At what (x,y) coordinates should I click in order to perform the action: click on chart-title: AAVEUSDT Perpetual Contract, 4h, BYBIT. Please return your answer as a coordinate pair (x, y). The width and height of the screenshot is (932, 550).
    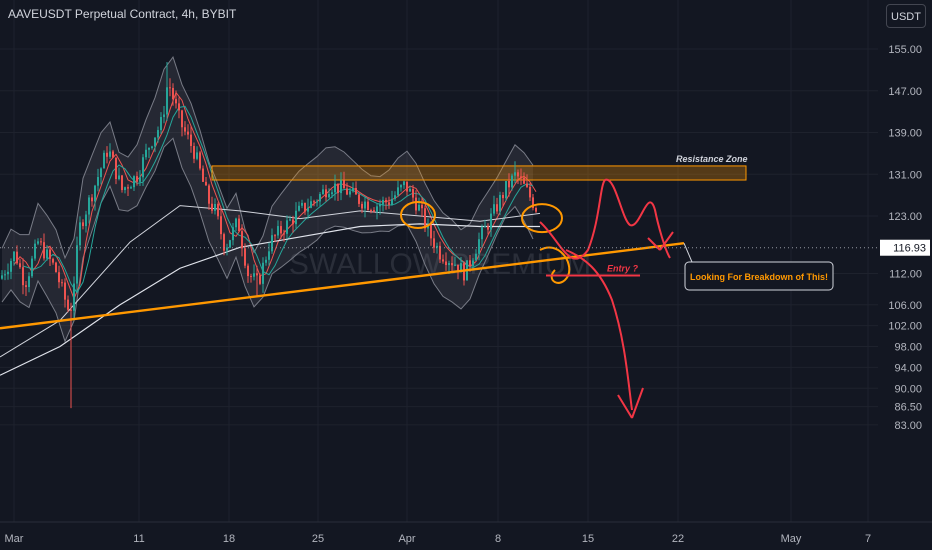
    Looking at the image, I should click on (122, 14).